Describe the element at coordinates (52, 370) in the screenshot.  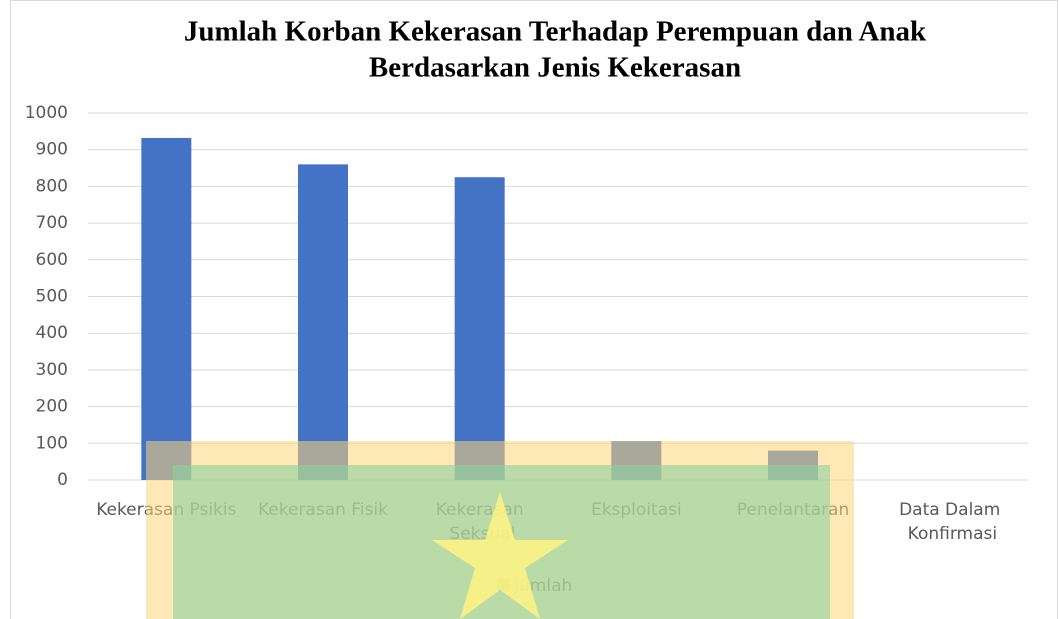
I see `y-tick-label: 300` at that location.